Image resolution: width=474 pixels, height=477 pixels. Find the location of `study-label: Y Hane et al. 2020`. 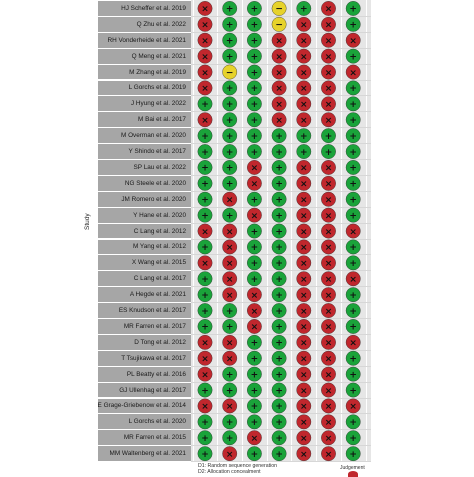

study-label: Y Hane et al. 2020 is located at coordinates (144, 215).